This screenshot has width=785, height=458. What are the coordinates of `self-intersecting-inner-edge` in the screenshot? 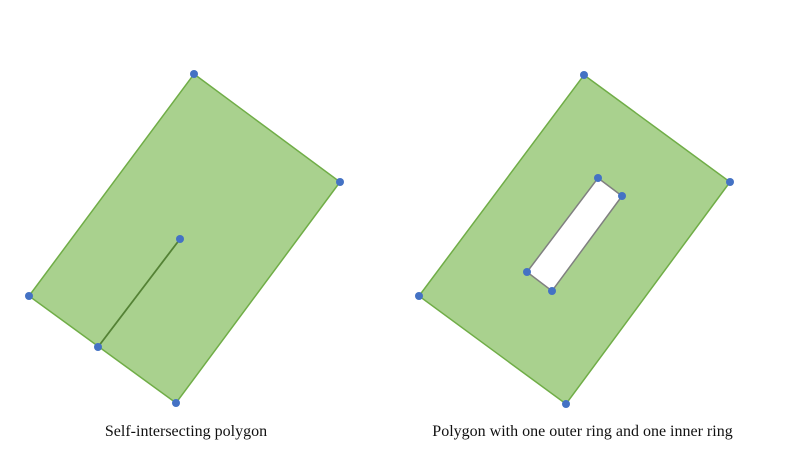 It's located at (139, 293).